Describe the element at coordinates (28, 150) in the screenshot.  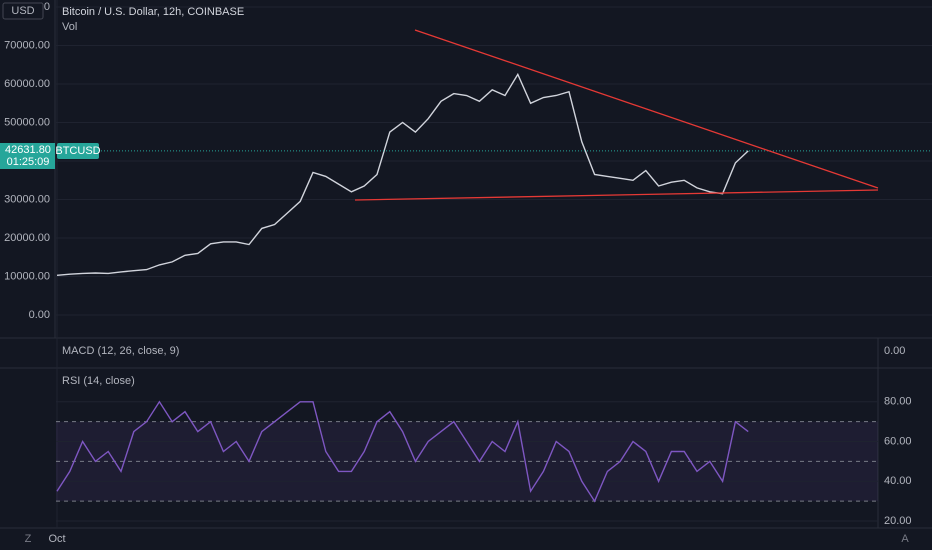
I see `price-tag-price: 42631.80` at that location.